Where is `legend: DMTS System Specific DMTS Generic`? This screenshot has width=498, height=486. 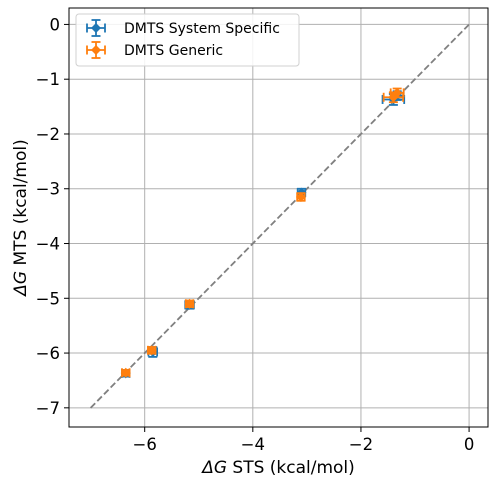 legend: DMTS System Specific DMTS Generic is located at coordinates (187, 40).